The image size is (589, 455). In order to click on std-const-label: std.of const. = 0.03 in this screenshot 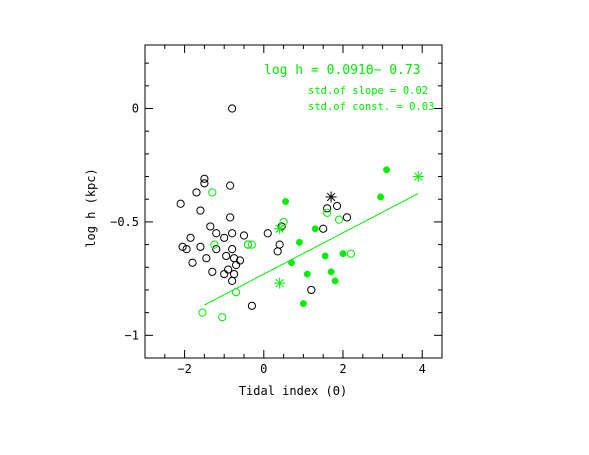, I will do `click(371, 107)`.